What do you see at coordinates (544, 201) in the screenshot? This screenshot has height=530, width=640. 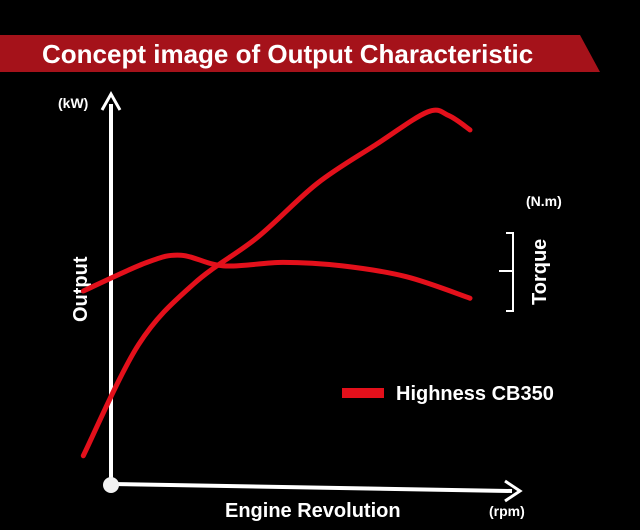 I see `y2-axis-unit: (N.m)` at bounding box center [544, 201].